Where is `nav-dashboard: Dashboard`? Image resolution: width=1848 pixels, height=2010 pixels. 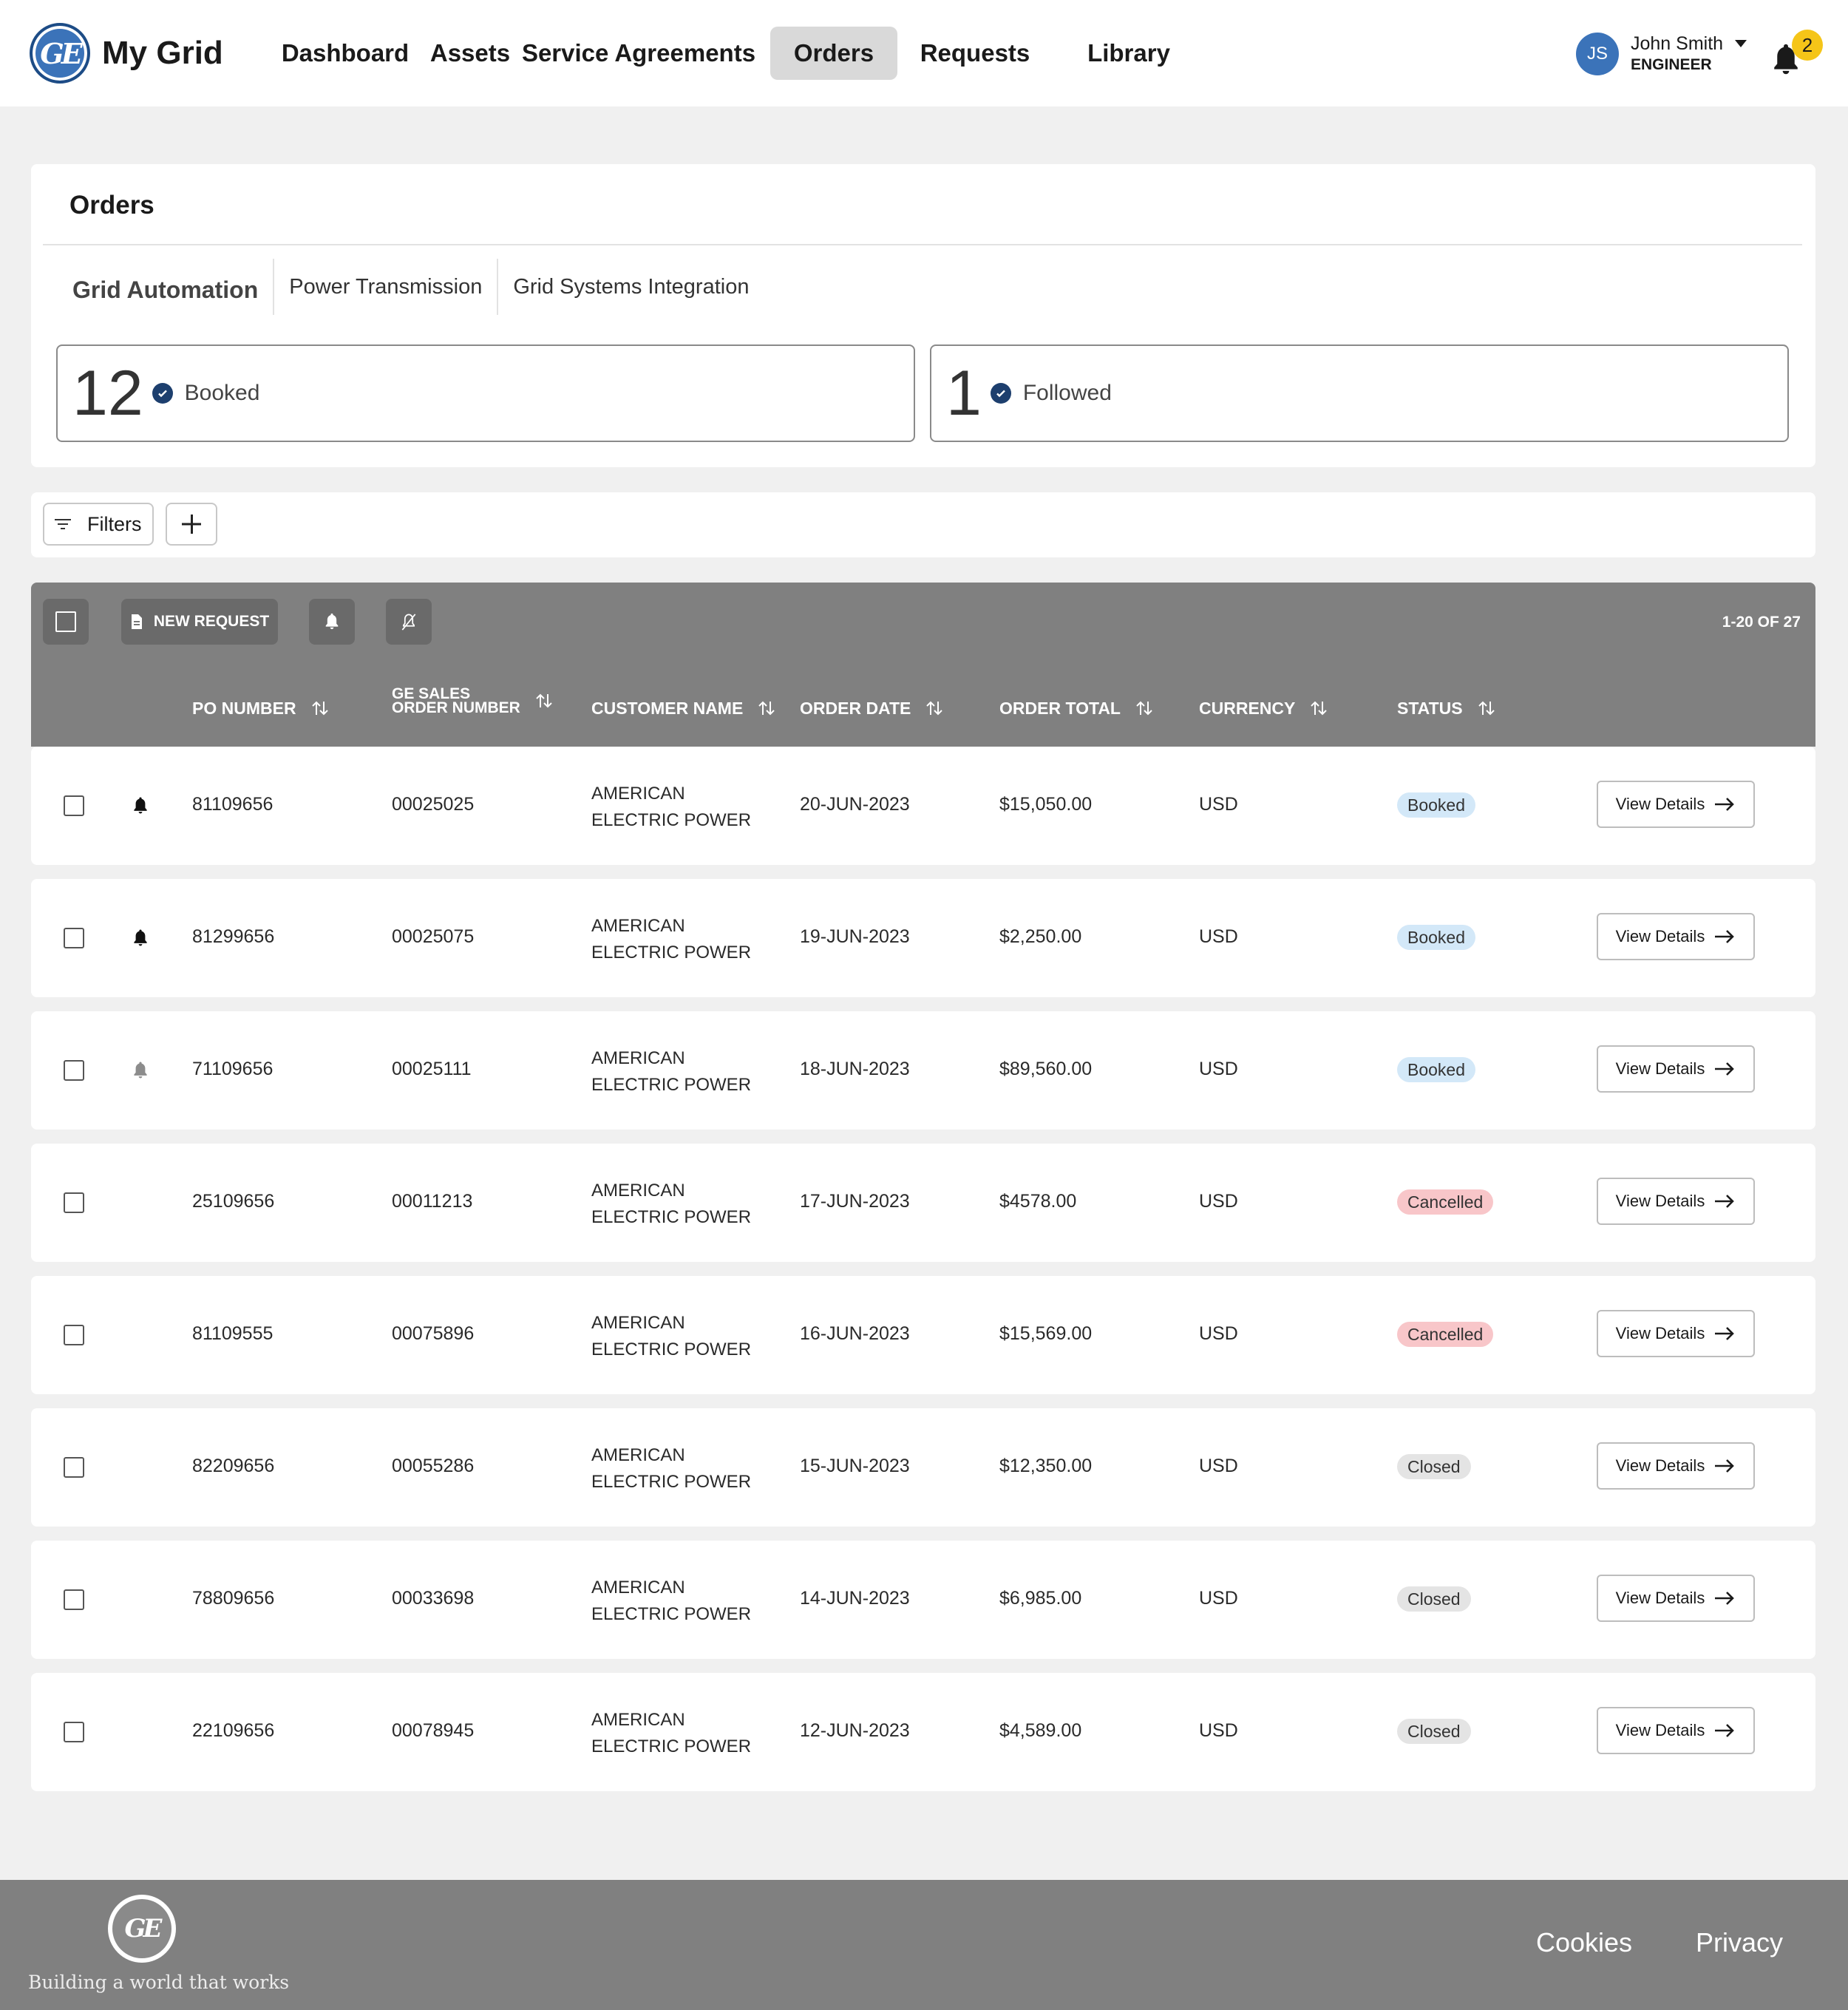 nav-dashboard: Dashboard is located at coordinates (345, 53).